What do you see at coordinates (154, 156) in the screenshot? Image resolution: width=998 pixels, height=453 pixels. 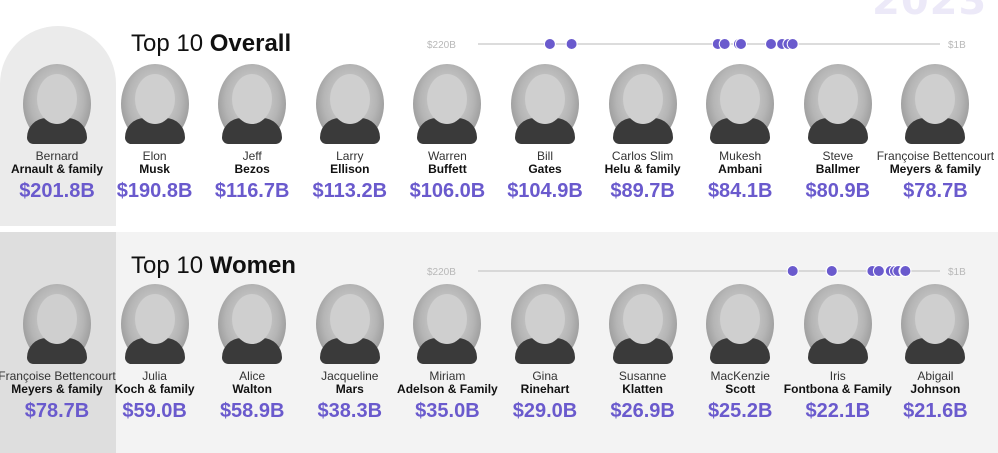 I see `person-first-name: Elon` at bounding box center [154, 156].